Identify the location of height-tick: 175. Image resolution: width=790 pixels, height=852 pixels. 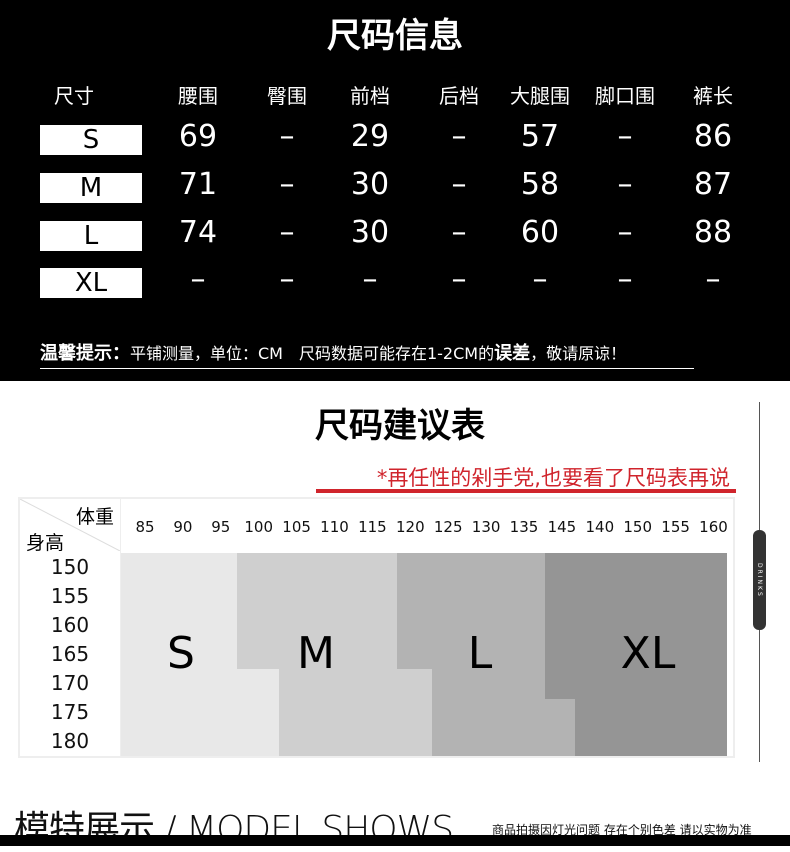
(70, 712).